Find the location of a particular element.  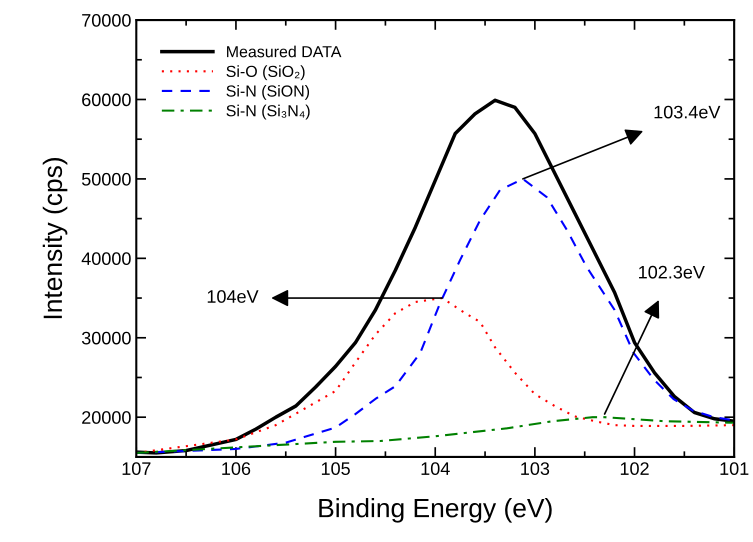

x-tick-label: 101 is located at coordinates (734, 469).